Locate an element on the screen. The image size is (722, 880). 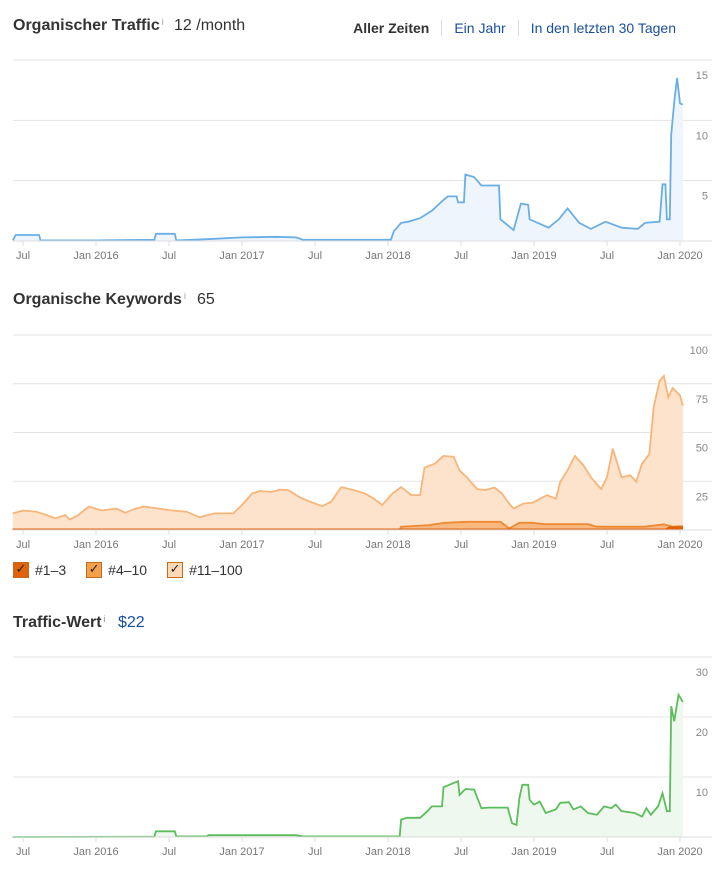
legend-item-11-100: ✓ #11–100 is located at coordinates (205, 570).